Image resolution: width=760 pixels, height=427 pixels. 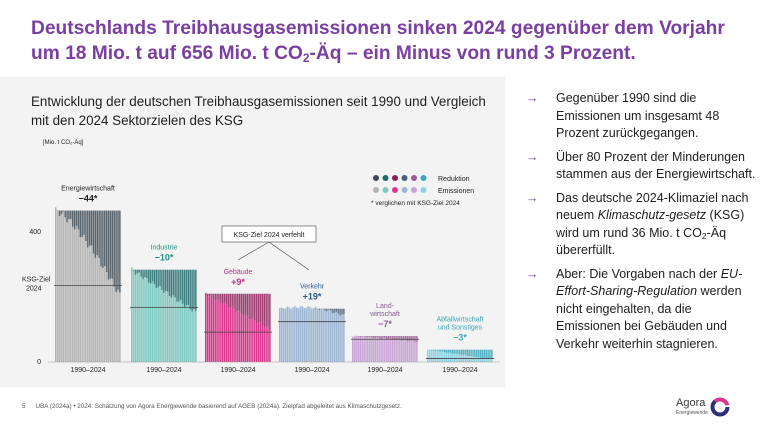 What do you see at coordinates (459, 320) in the screenshot?
I see `sector-name-label: Abfallwirtschaft` at bounding box center [459, 320].